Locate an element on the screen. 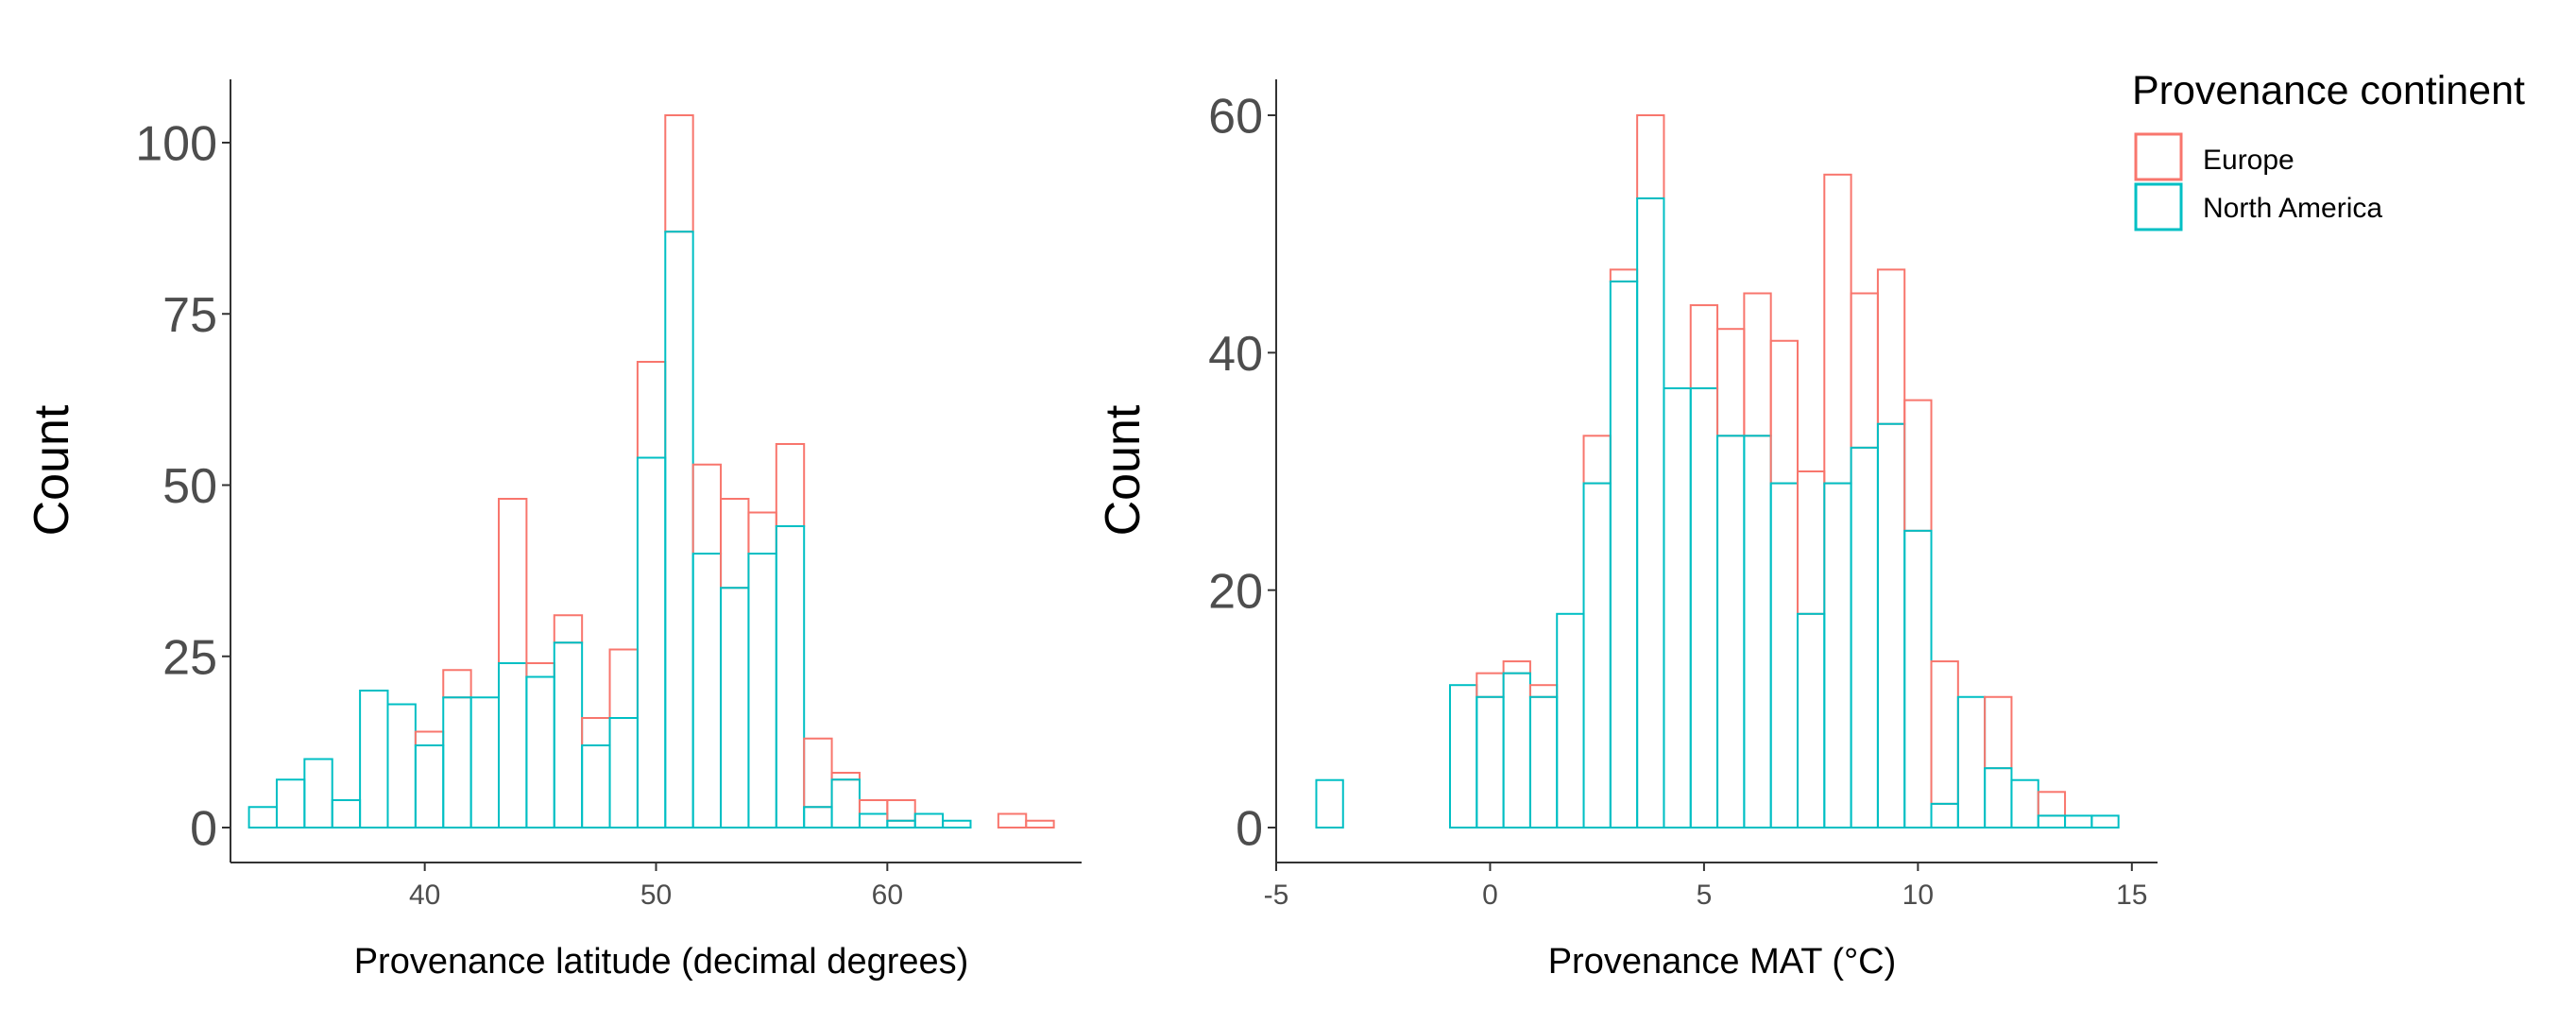 This screenshot has width=2576, height=1025. latitude-y-axis-title: Count is located at coordinates (52, 470).